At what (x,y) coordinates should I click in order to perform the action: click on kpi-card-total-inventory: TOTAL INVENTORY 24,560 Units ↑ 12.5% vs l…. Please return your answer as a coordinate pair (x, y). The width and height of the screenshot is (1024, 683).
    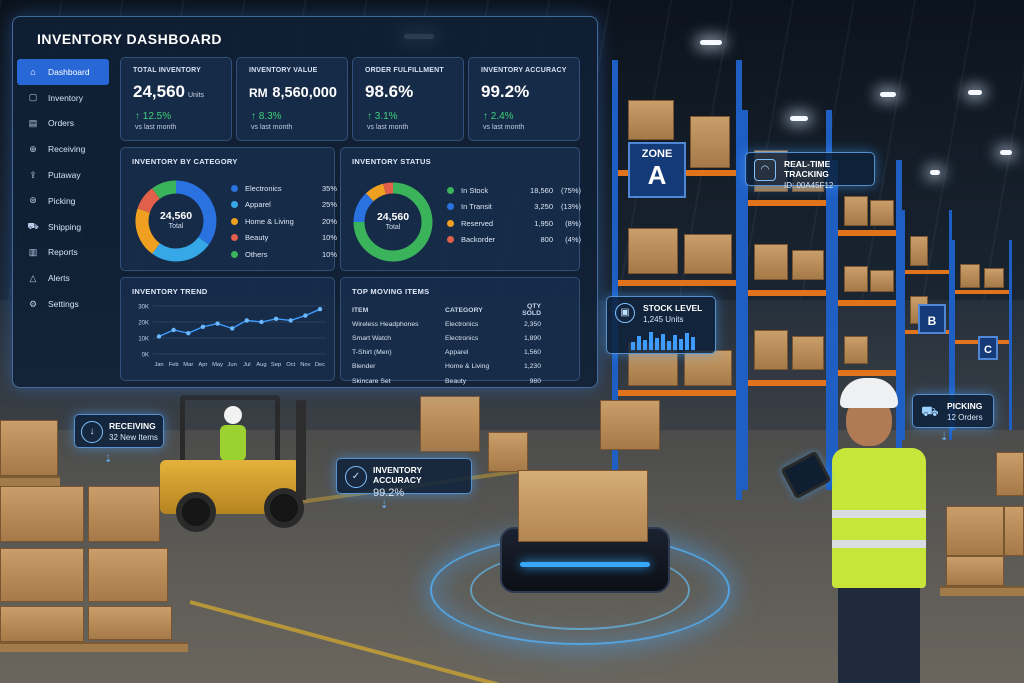
    Looking at the image, I should click on (176, 99).